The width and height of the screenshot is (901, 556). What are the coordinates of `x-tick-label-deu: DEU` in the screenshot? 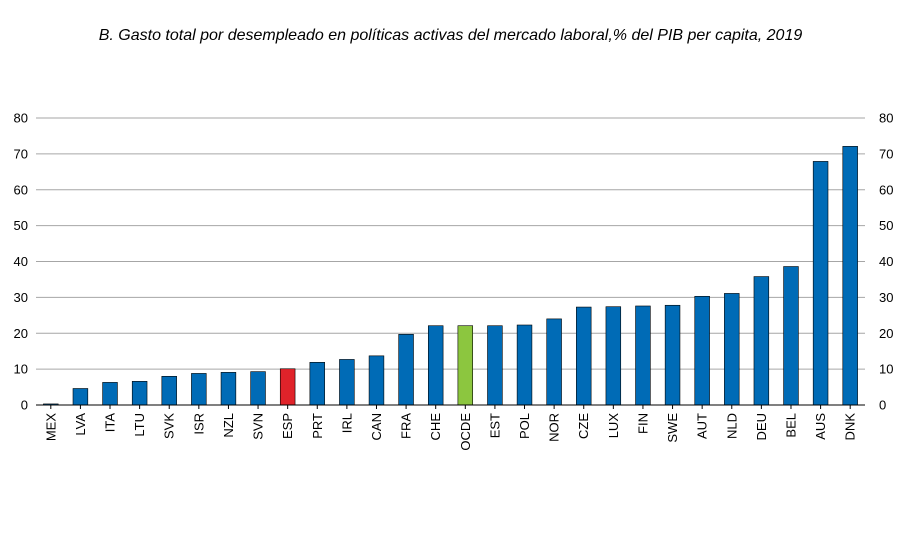 It's located at (761, 426).